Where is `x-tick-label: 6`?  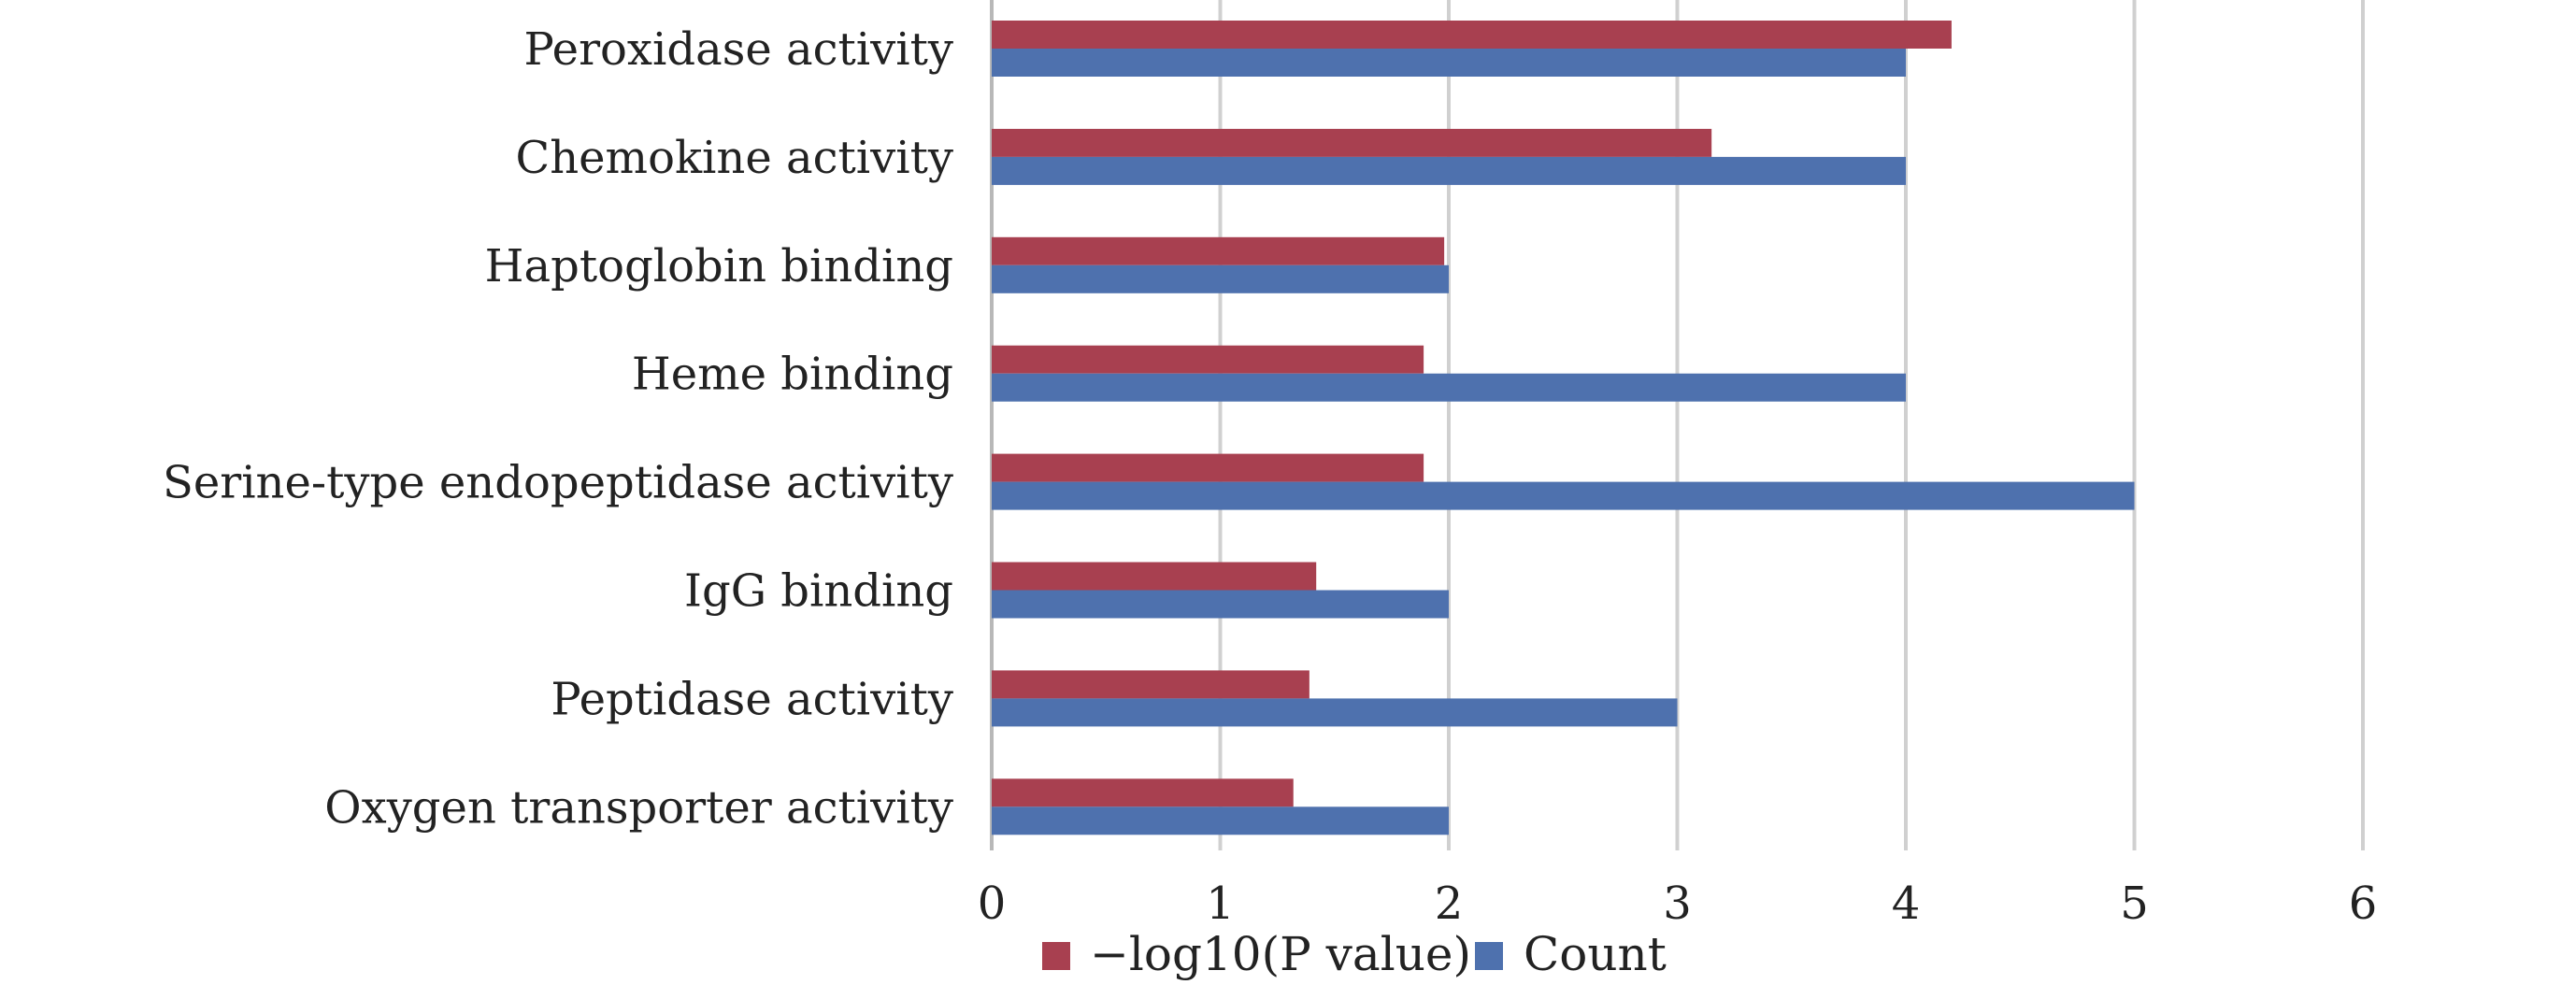
x-tick-label: 6 is located at coordinates (2363, 904).